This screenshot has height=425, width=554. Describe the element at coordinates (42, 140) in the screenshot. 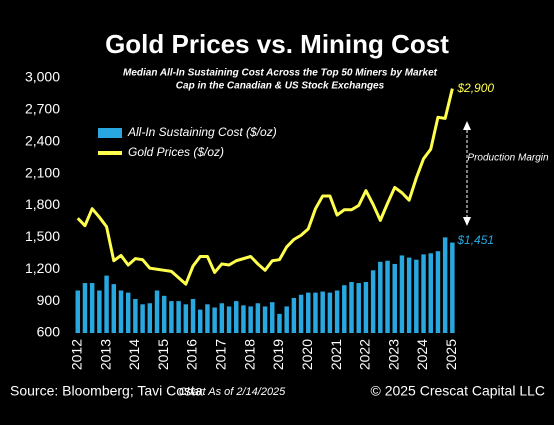

I see `y-tick-label: 2,400` at that location.